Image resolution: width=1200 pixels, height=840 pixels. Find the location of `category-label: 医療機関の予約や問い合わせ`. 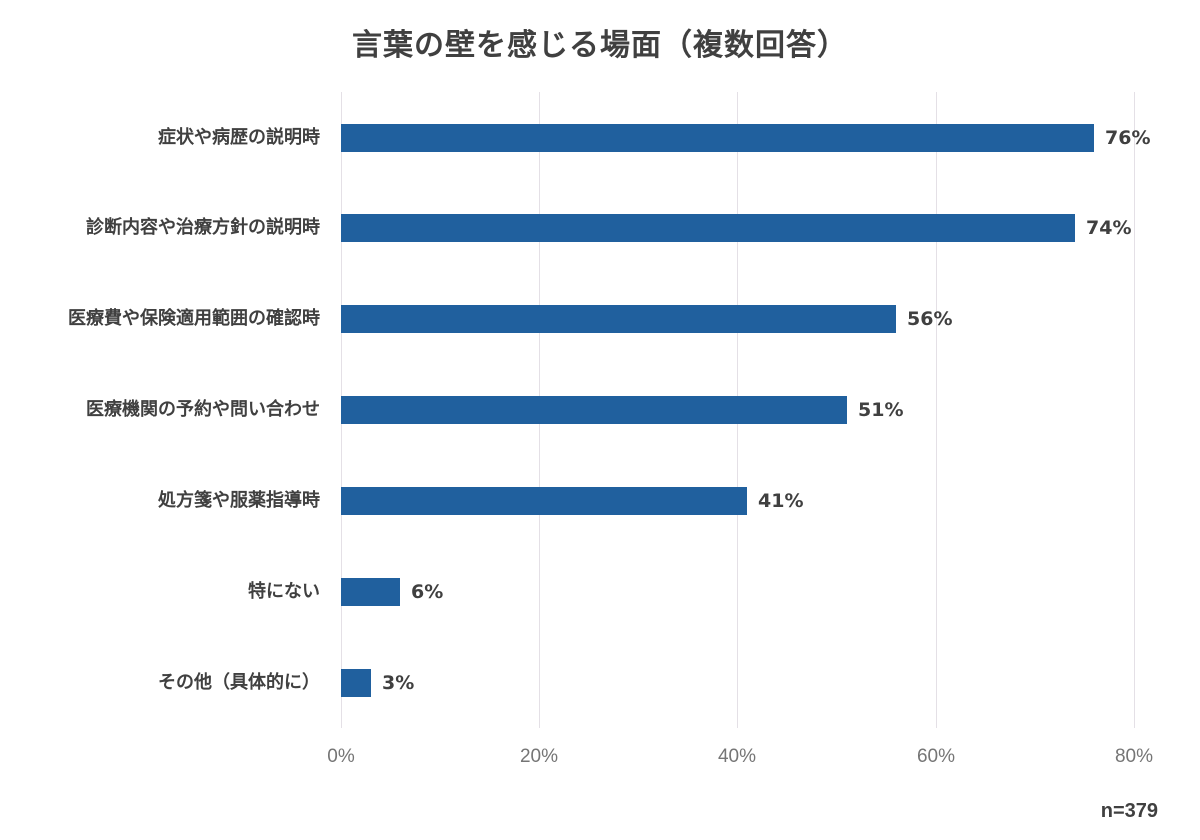

category-label: 医療機関の予約や問い合わせ is located at coordinates (203, 409).